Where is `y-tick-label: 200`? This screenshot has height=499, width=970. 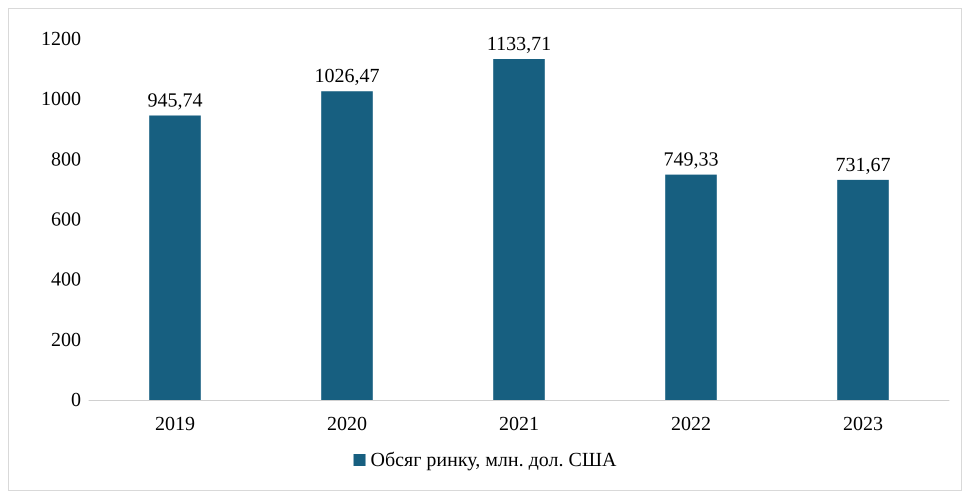 y-tick-label: 200 is located at coordinates (66, 339).